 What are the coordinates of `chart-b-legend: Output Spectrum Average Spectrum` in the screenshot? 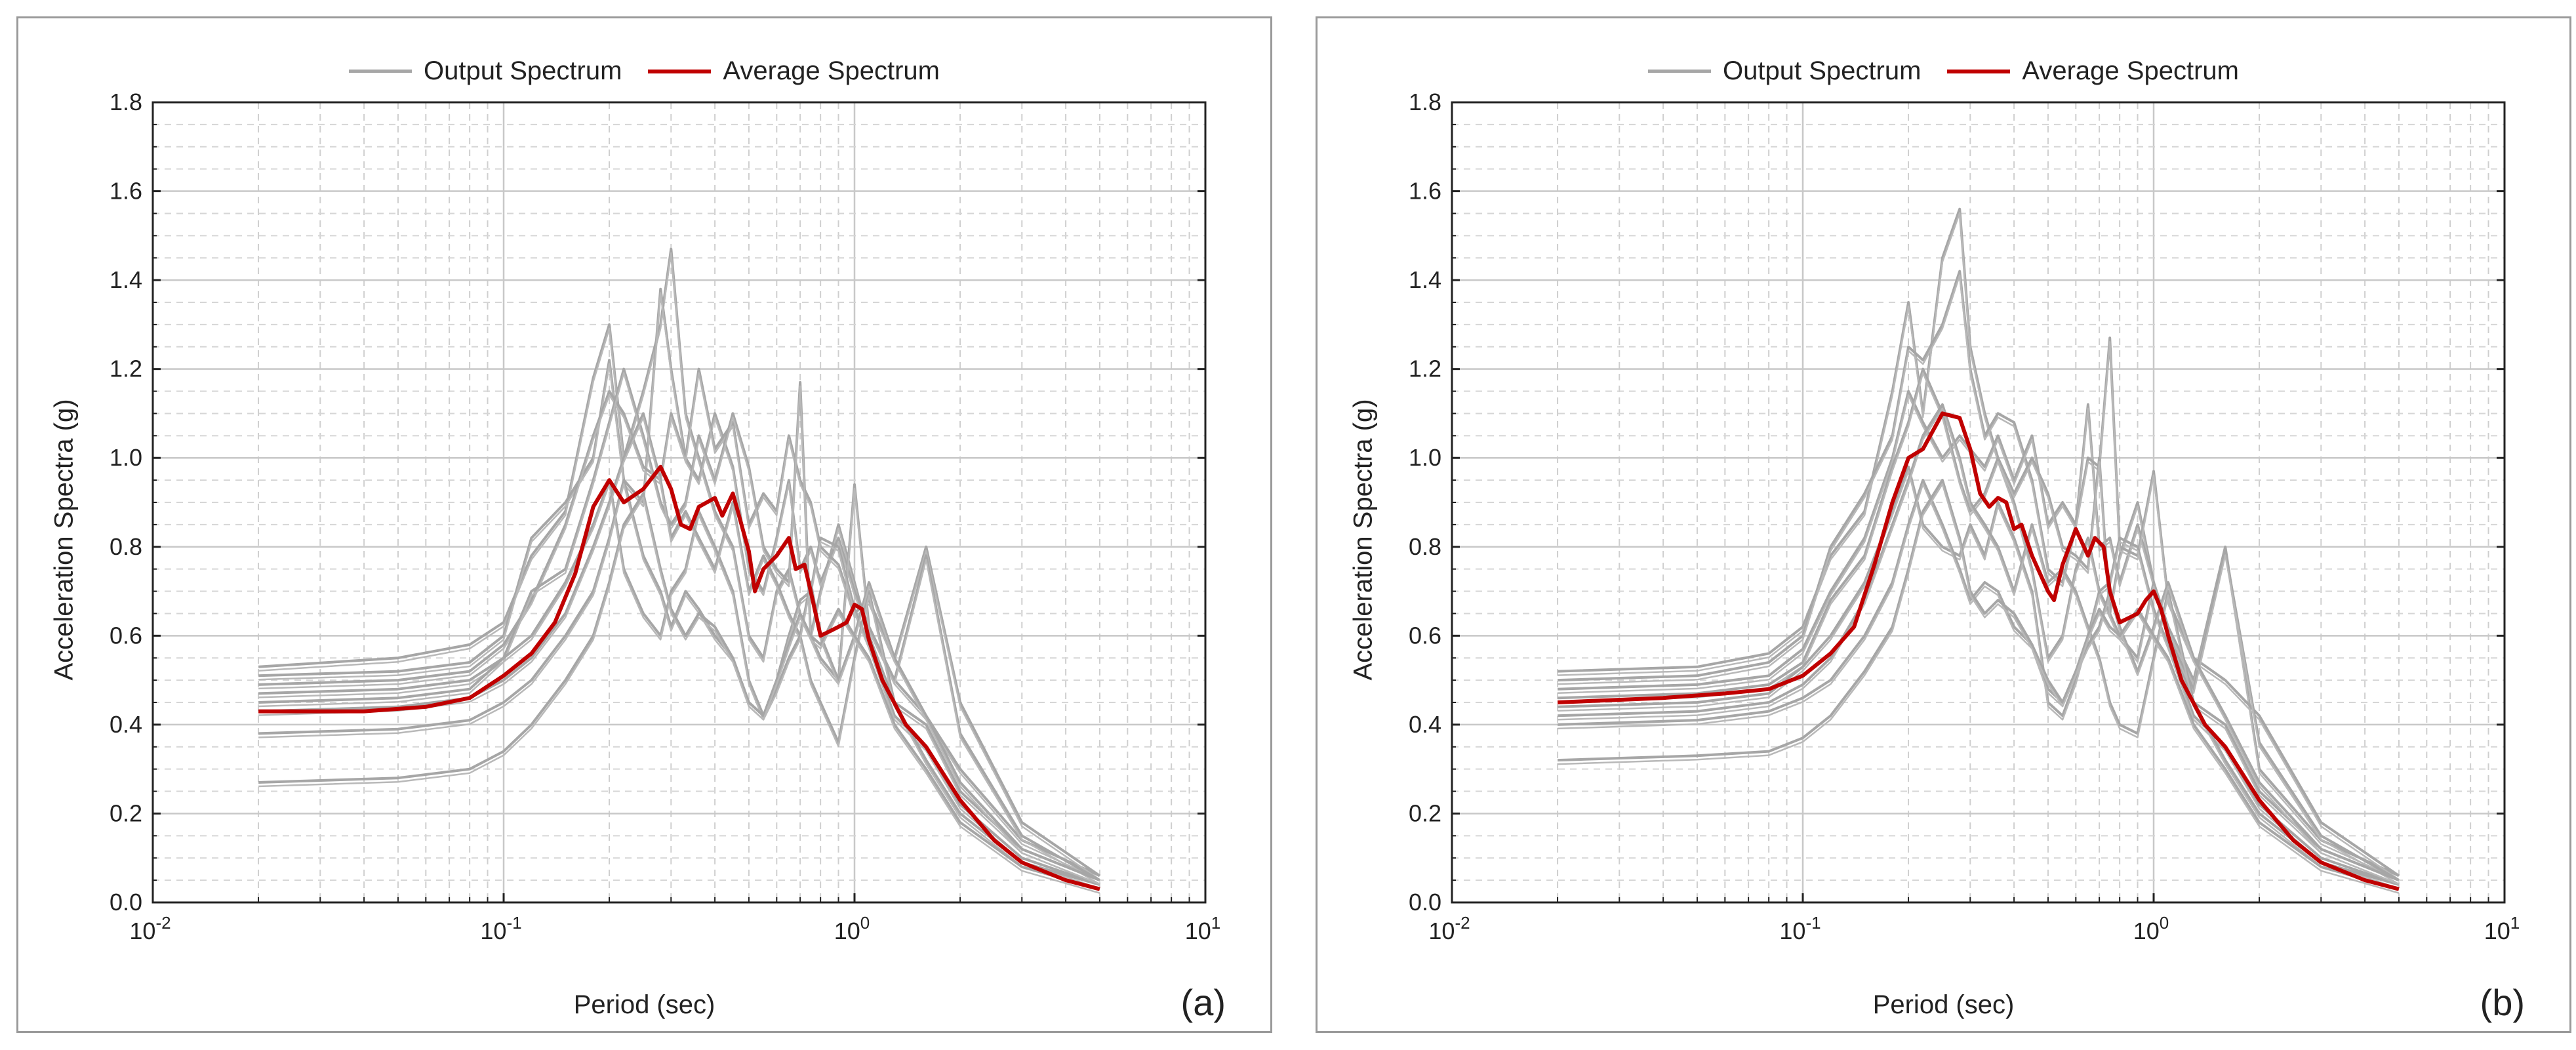 It's located at (1943, 71).